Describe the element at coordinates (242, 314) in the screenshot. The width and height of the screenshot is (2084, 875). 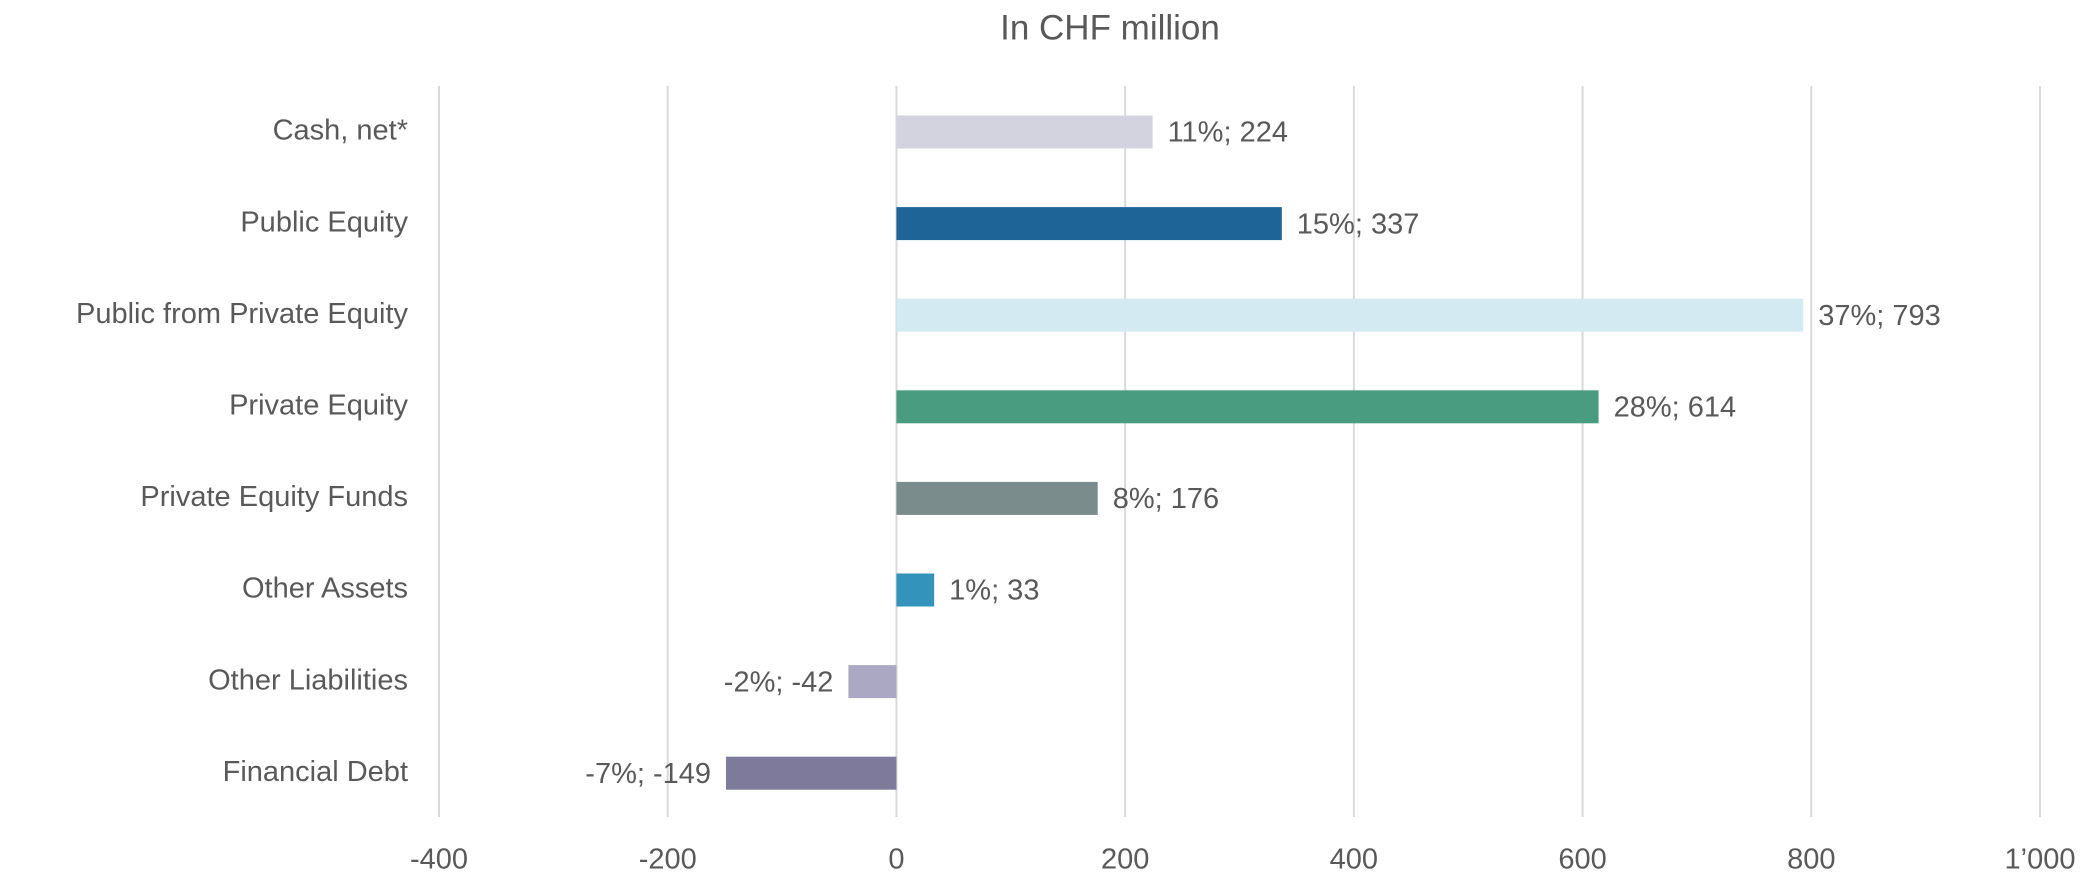
I see `y-tick-label: Public from Private Equity` at that location.